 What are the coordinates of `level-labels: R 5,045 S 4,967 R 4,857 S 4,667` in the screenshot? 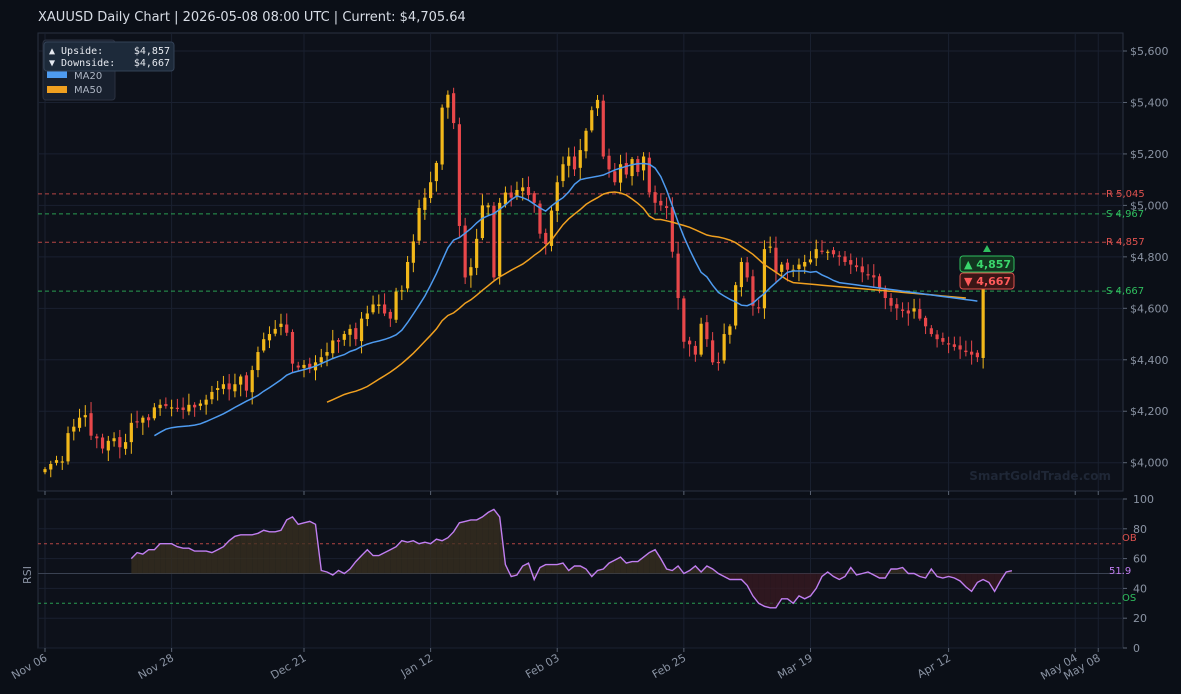 It's located at (1125, 243).